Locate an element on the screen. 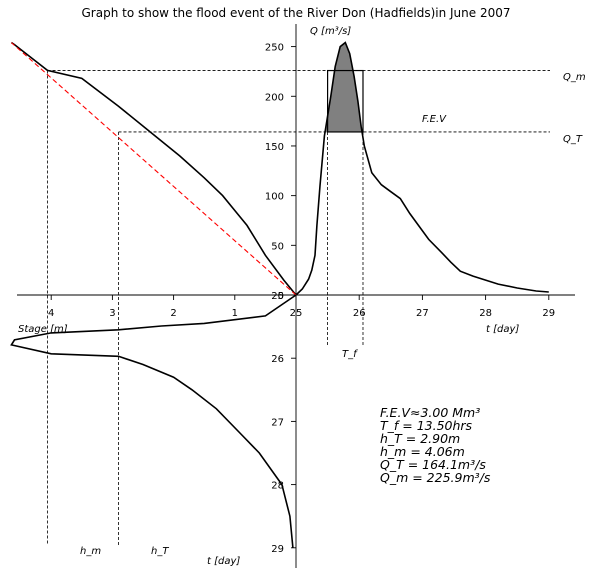 The height and width of the screenshot is (584, 592). stage-tick-label: 1 is located at coordinates (235, 313).